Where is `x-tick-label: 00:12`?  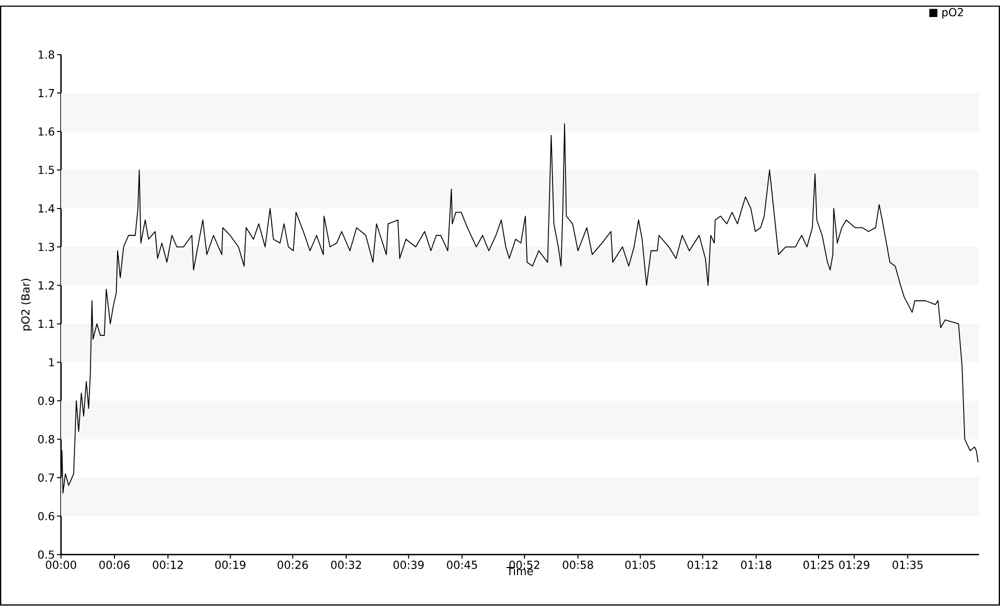
x-tick-label: 00:12 is located at coordinates (167, 565).